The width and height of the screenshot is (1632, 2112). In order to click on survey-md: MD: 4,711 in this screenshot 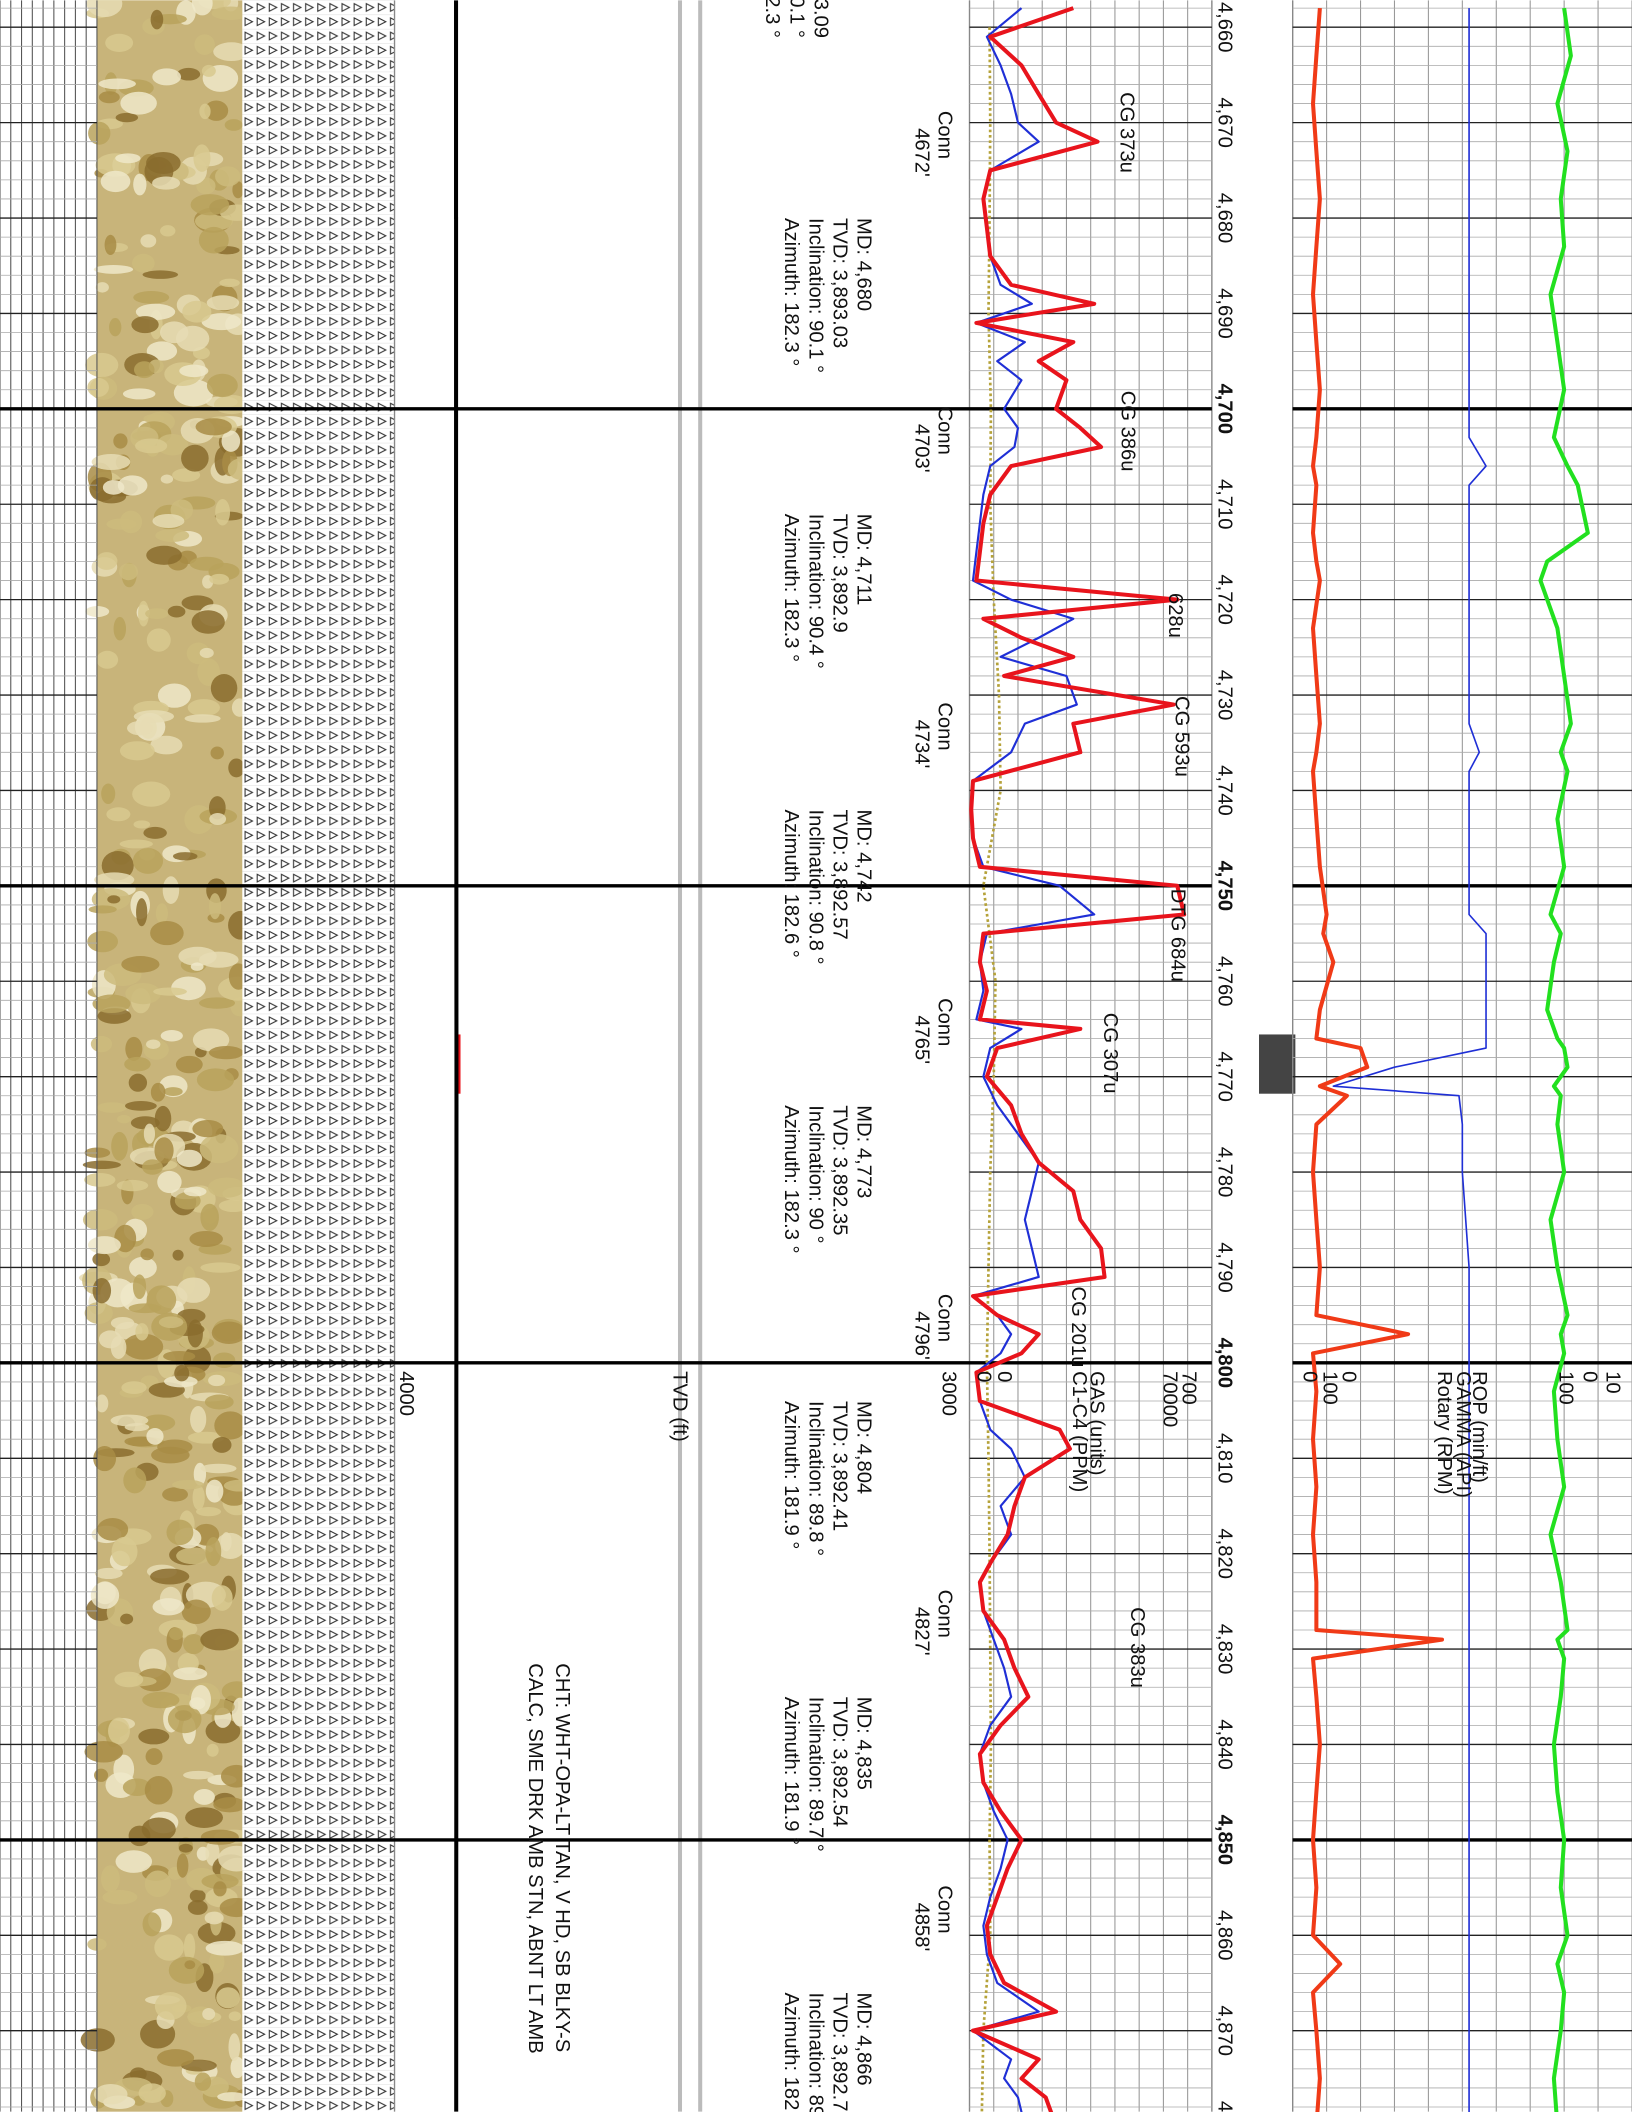, I will do `click(864, 560)`.